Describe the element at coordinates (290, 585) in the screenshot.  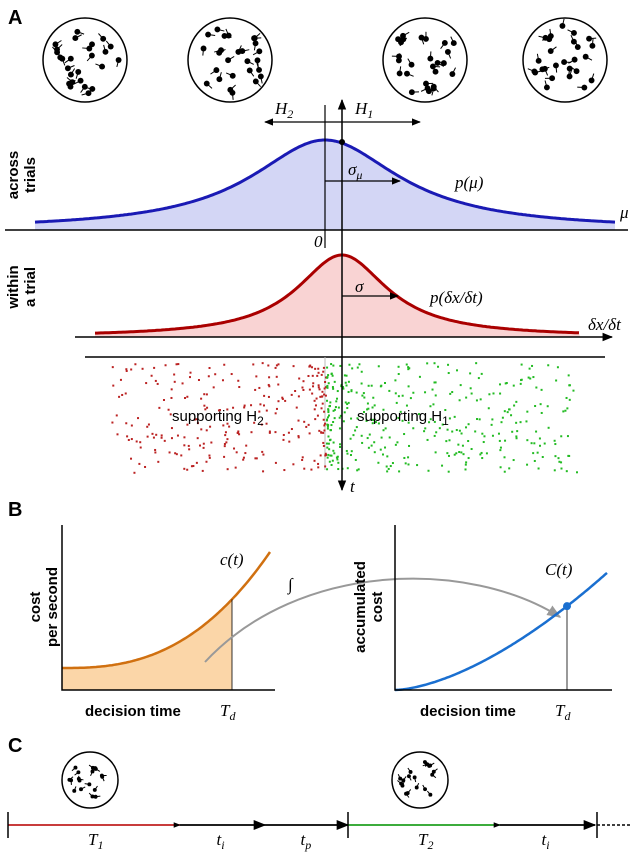
I see `integral-sign: ∫` at that location.